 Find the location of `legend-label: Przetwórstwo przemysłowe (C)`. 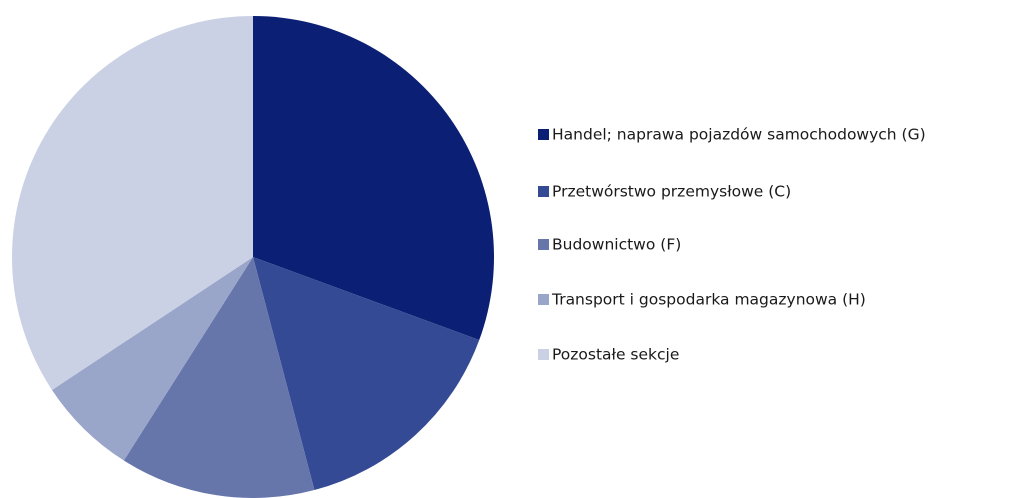

legend-label: Przetwórstwo przemysłowe (C) is located at coordinates (671, 192).